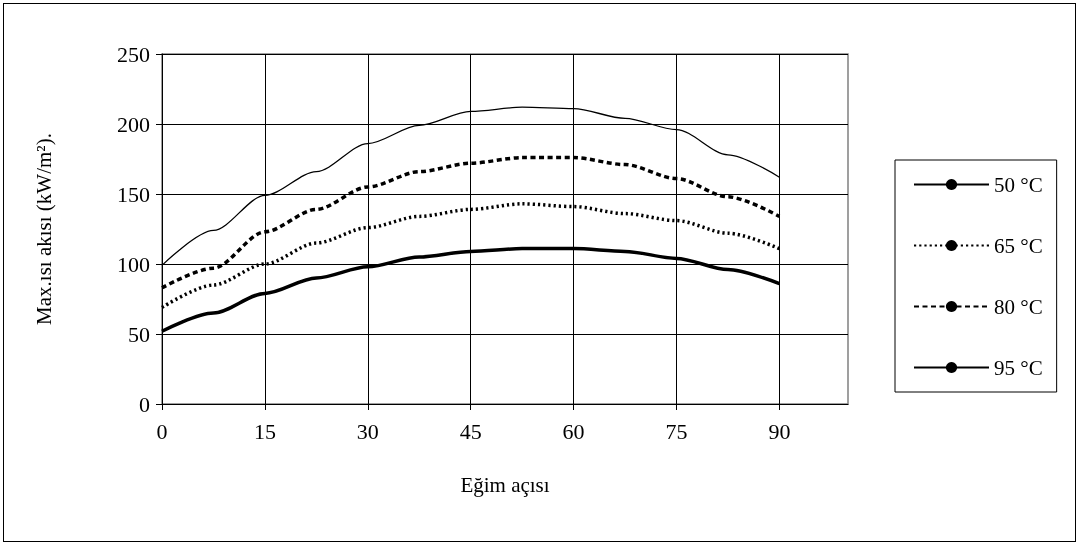  What do you see at coordinates (1018, 245) in the screenshot?
I see `legend-label: 65 °C` at bounding box center [1018, 245].